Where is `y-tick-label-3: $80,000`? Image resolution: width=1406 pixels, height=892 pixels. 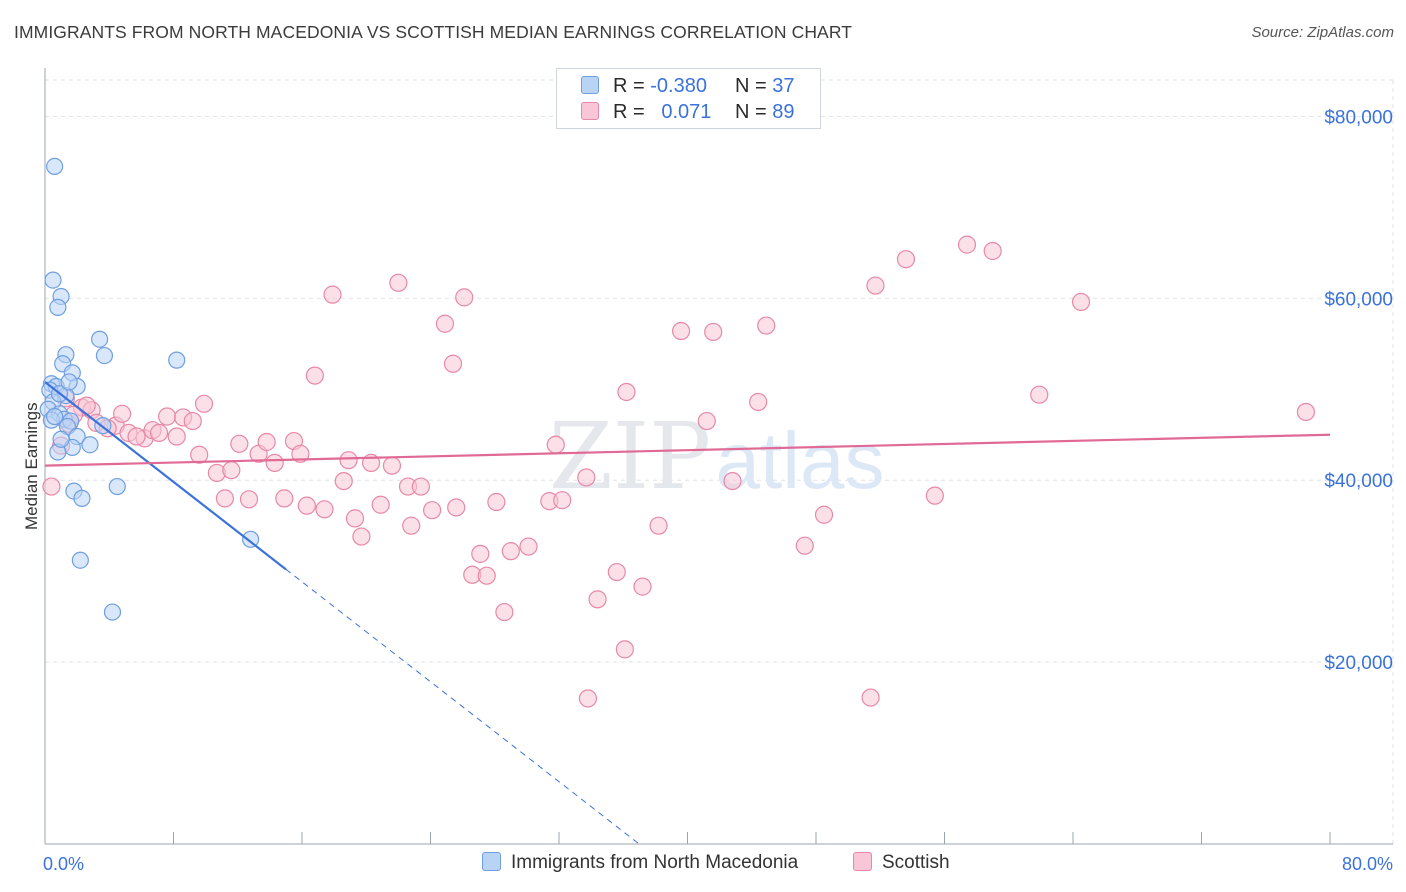 y-tick-label-3: $80,000 is located at coordinates (1358, 117).